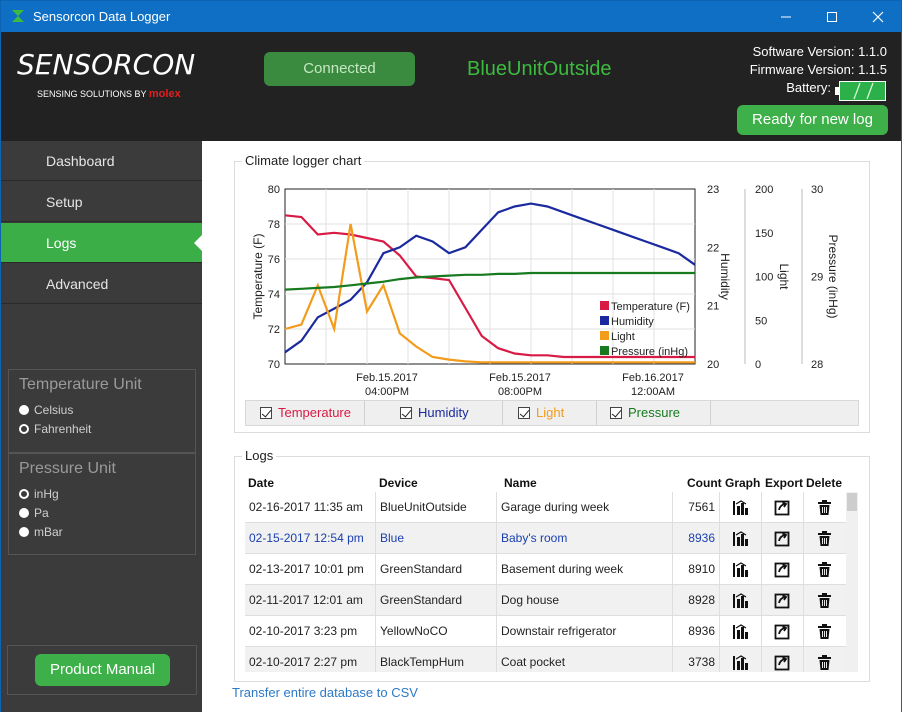 Image resolution: width=902 pixels, height=712 pixels. I want to click on close-button, so click(878, 16).